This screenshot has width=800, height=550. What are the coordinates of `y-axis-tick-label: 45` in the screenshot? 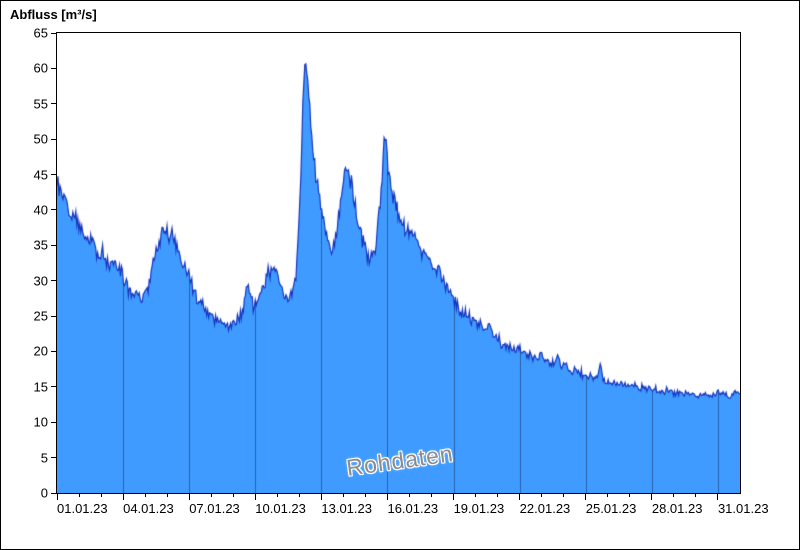 It's located at (40, 175).